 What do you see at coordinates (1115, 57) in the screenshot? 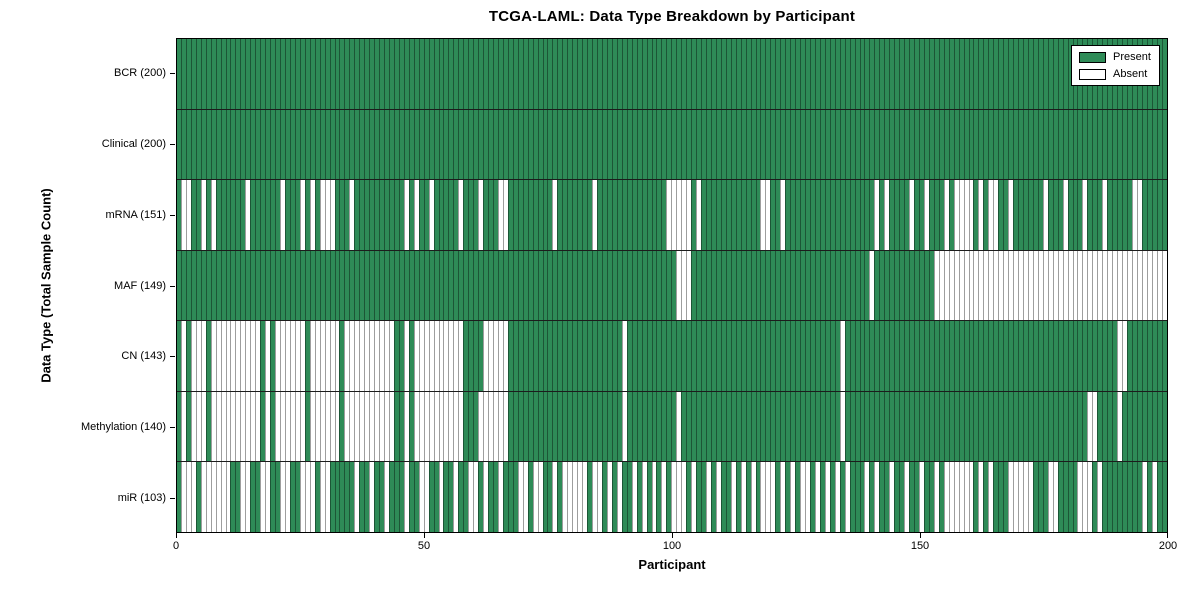
I see `legend-entry-present: Present` at bounding box center [1115, 57].